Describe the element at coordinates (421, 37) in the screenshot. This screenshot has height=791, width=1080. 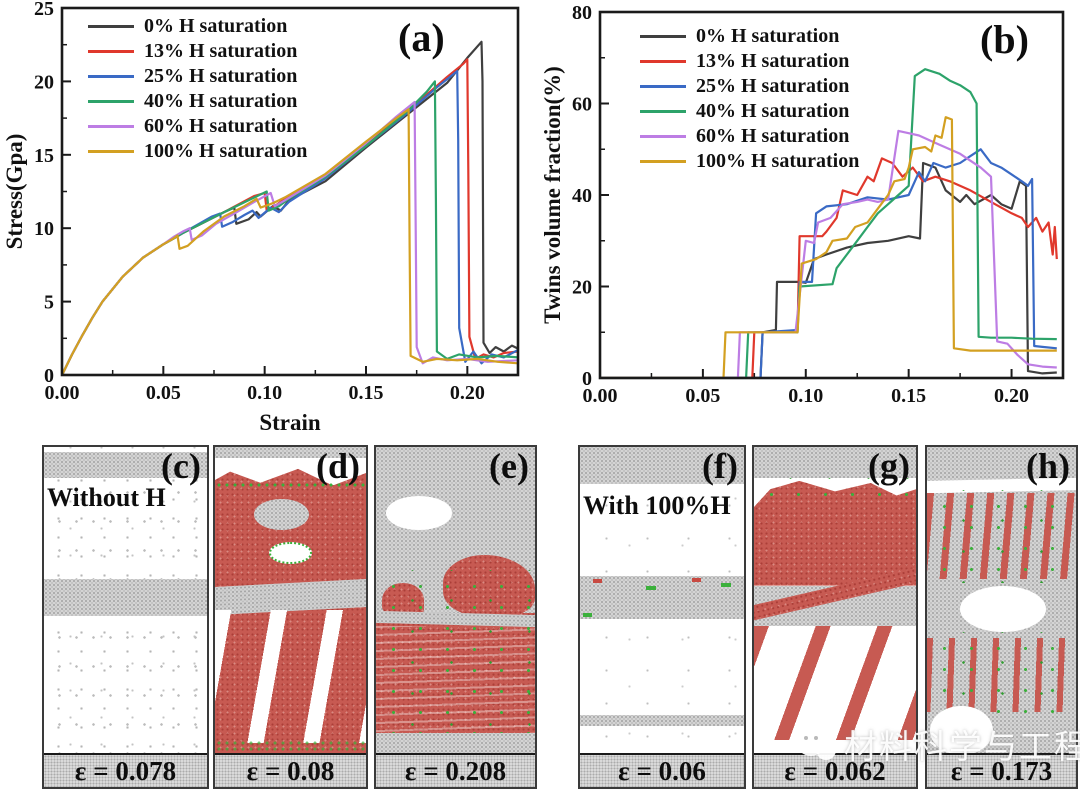
I see `panel-label-a: (a)` at that location.